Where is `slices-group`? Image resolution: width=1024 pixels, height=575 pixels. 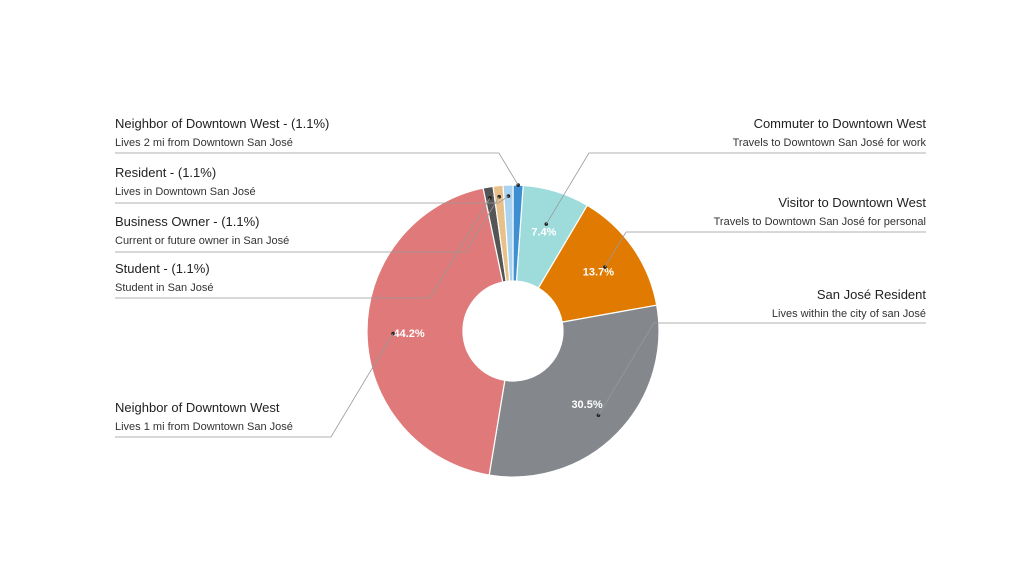 slices-group is located at coordinates (513, 331).